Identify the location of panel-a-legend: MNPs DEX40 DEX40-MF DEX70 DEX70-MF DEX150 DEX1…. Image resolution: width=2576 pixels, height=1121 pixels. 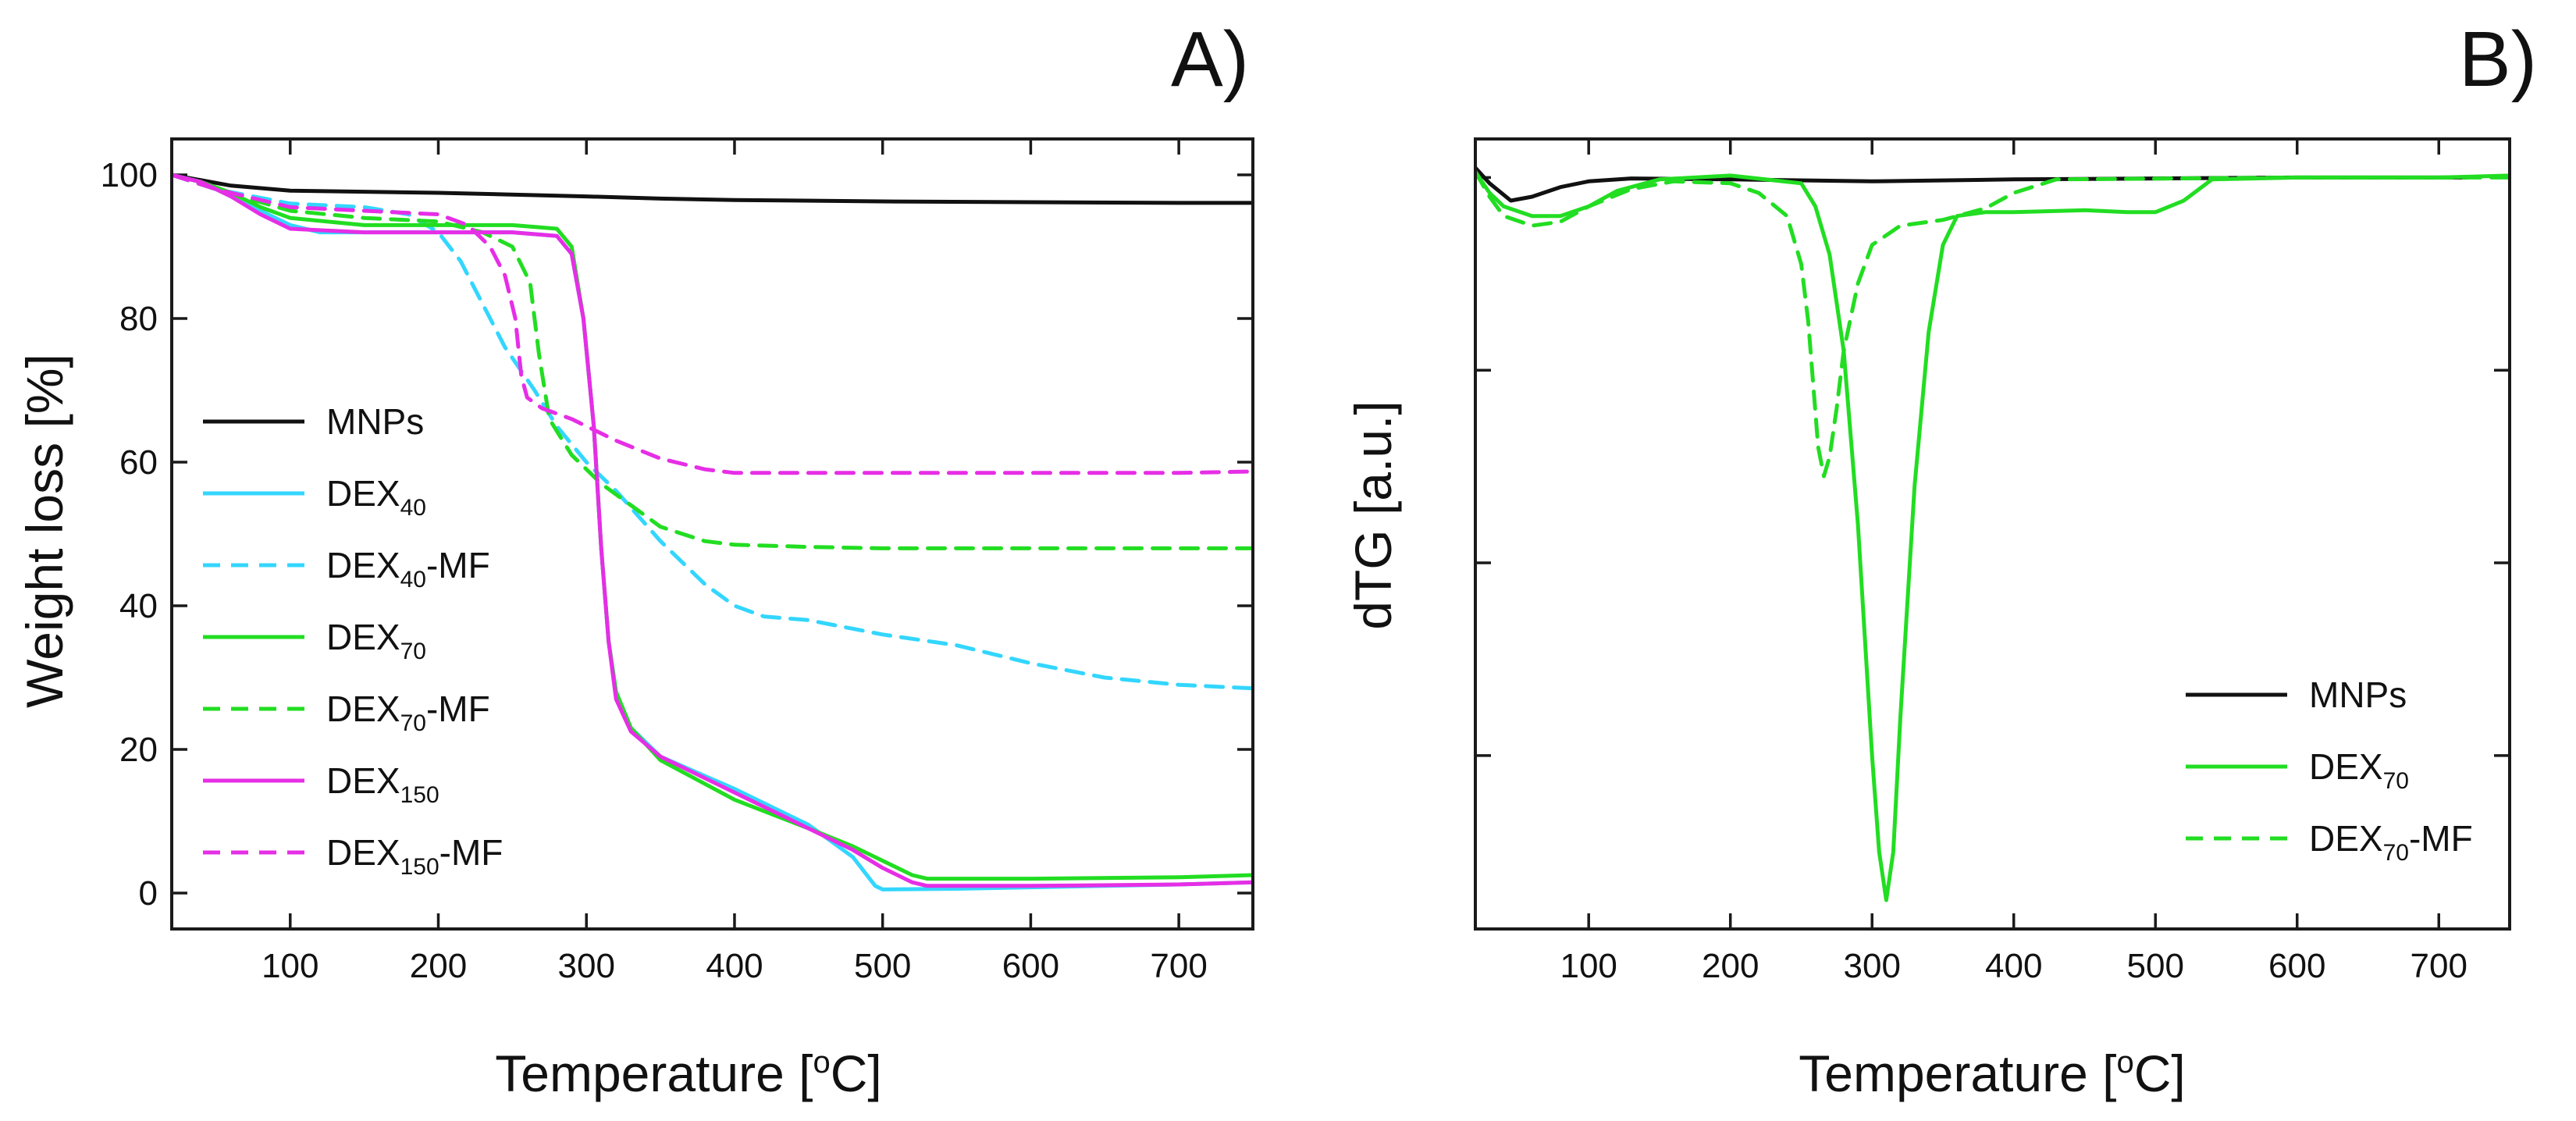
(353, 640).